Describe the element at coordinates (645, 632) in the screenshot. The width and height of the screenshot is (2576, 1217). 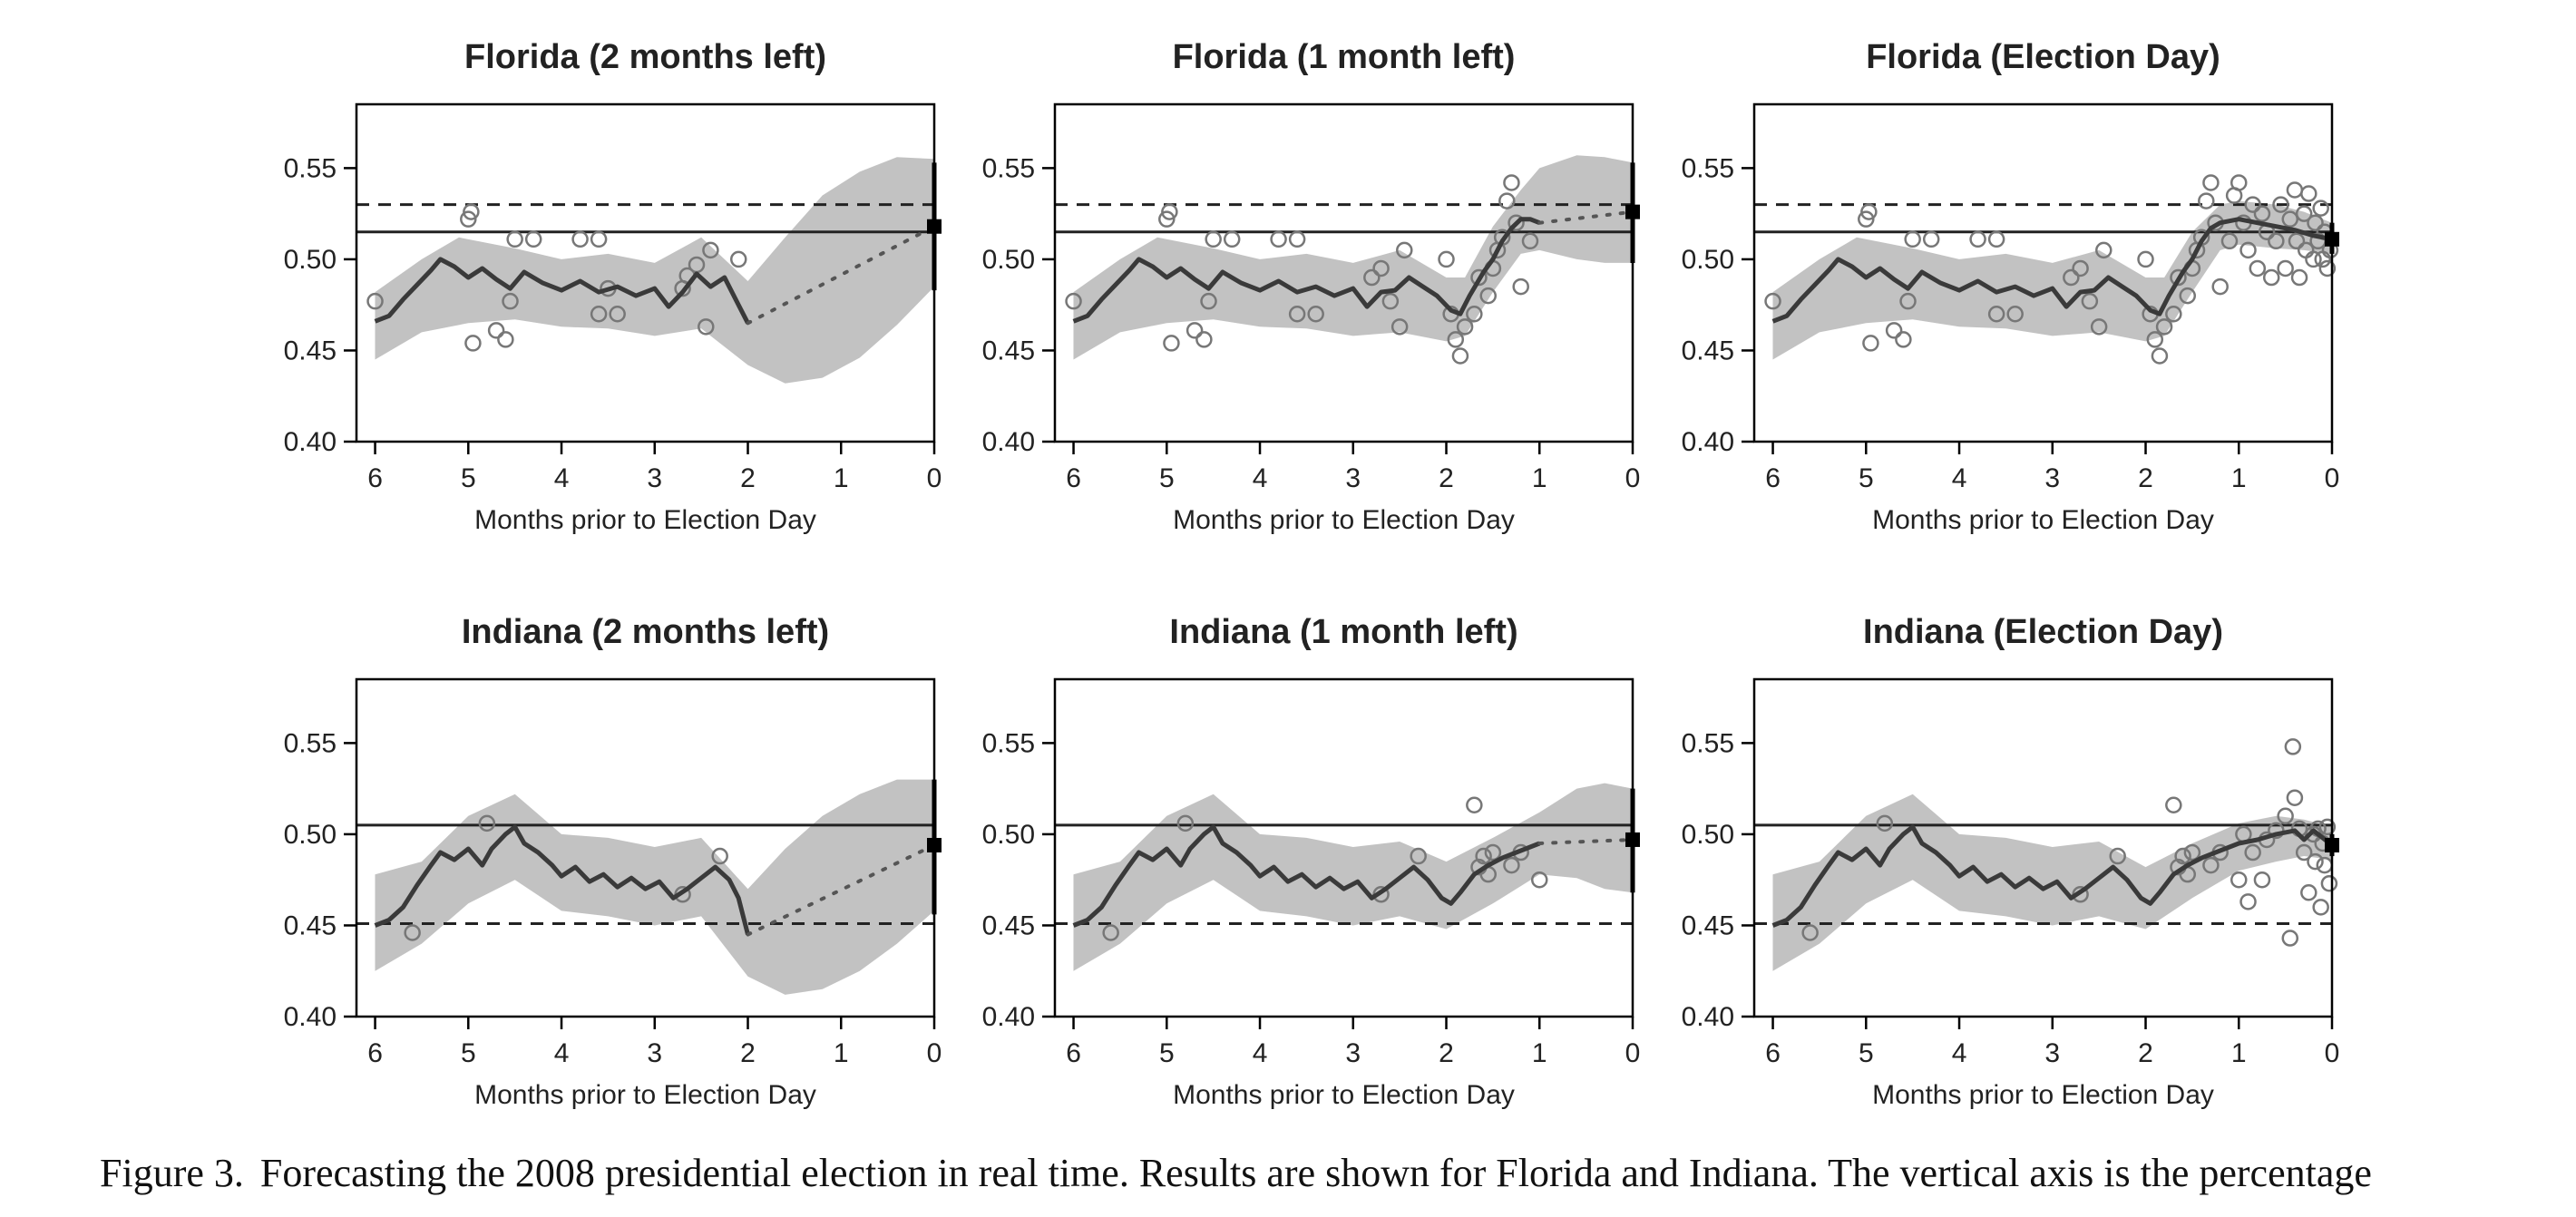
I see `panel-title: Indiana (2 months left)` at that location.